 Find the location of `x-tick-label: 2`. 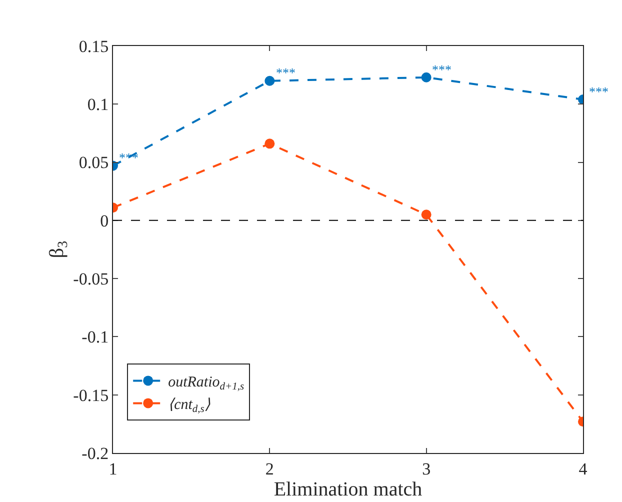

x-tick-label: 2 is located at coordinates (269, 468).